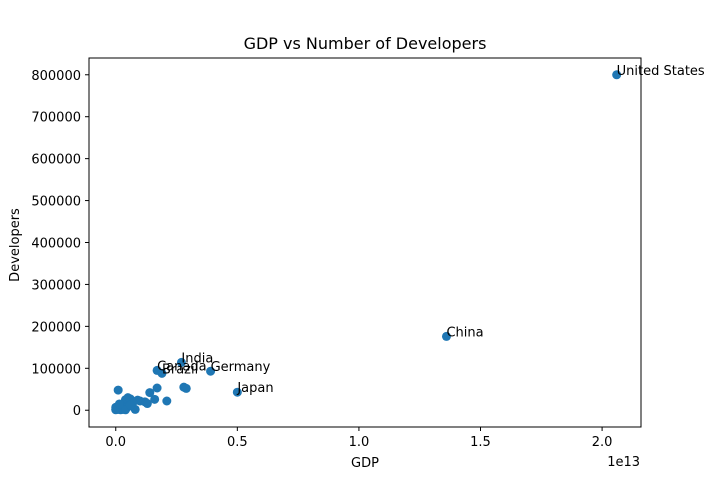 The width and height of the screenshot is (712, 480). I want to click on chart-title: GDP vs Number of Developers, so click(365, 43).